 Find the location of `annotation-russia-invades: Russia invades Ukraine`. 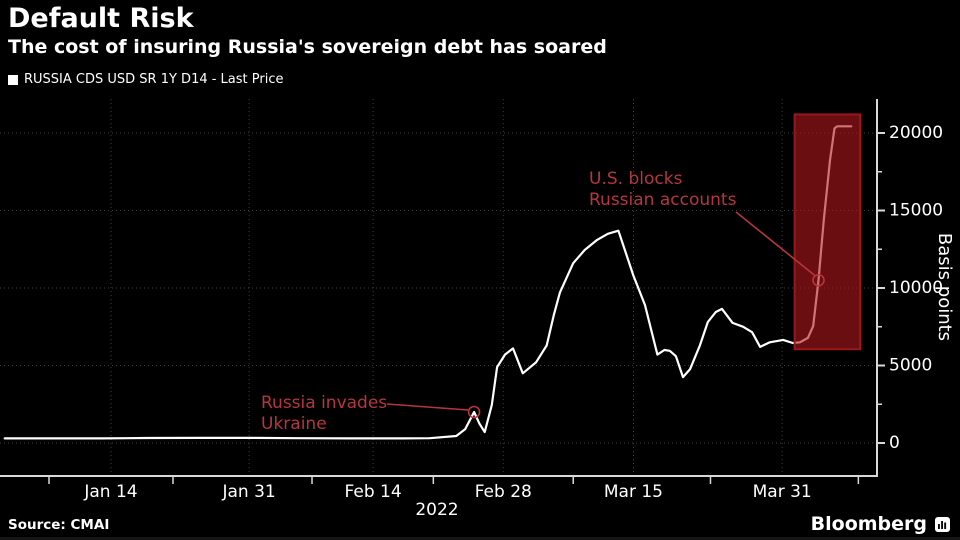

annotation-russia-invades: Russia invades Ukraine is located at coordinates (324, 414).